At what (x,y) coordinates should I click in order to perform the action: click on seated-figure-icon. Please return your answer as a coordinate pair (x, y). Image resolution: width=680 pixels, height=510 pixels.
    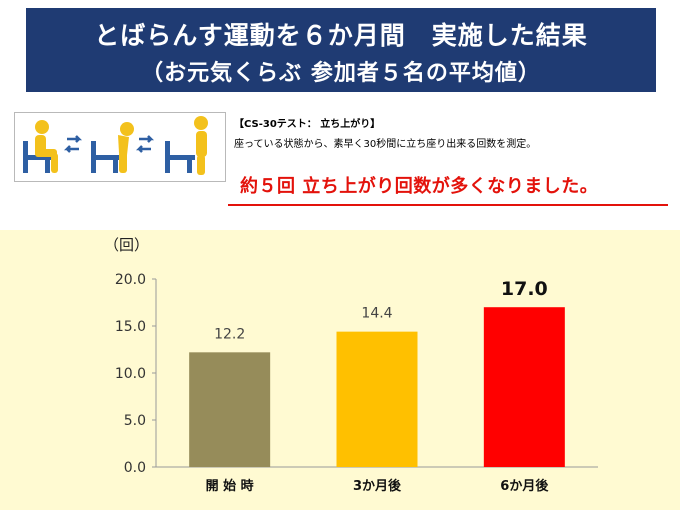
    Looking at the image, I should click on (40, 146).